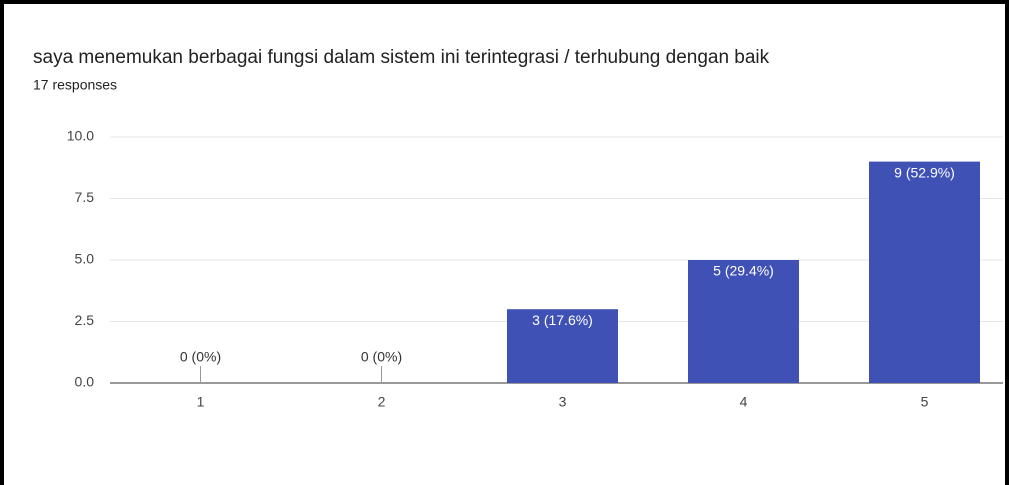  Describe the element at coordinates (75, 85) in the screenshot. I see `chart-subtitle: 17 responses` at that location.